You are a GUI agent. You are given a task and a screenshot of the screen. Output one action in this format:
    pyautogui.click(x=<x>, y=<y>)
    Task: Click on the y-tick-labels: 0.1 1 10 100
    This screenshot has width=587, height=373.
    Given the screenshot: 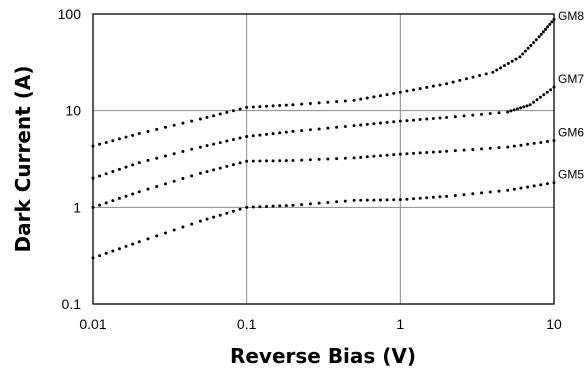 What is the action you would take?
    pyautogui.click(x=70, y=159)
    